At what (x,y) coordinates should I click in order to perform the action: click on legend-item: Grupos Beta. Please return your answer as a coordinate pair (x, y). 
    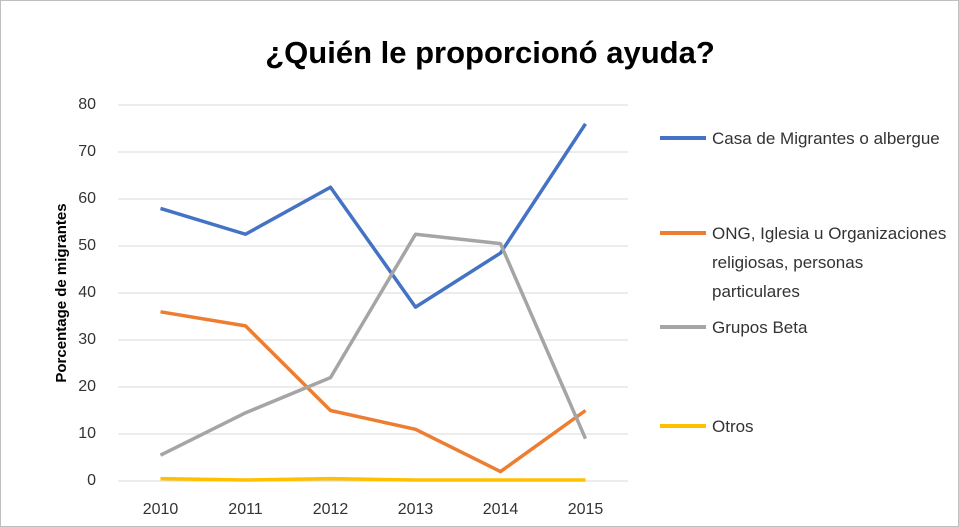
    Looking at the image, I should click on (806, 327).